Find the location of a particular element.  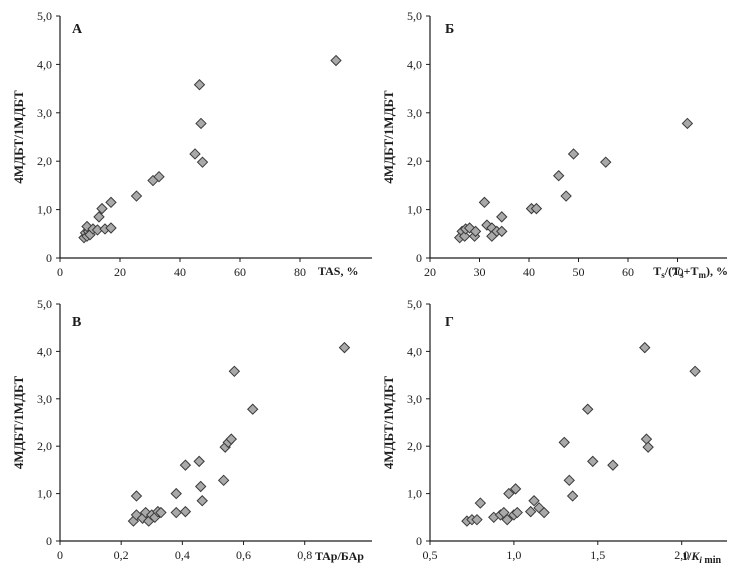

x-tick-label: 60 is located at coordinates (240, 272).